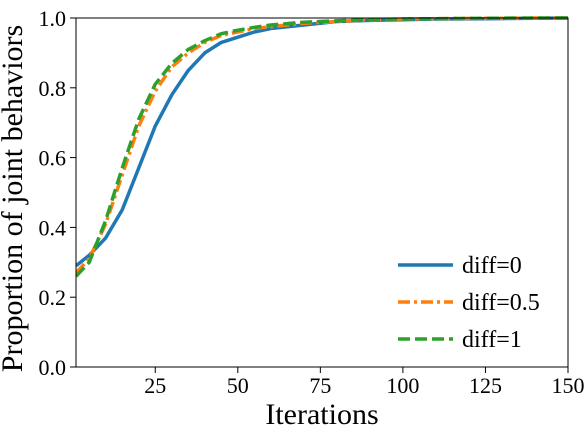  Describe the element at coordinates (568, 385) in the screenshot. I see `x-tick-label: 150` at that location.